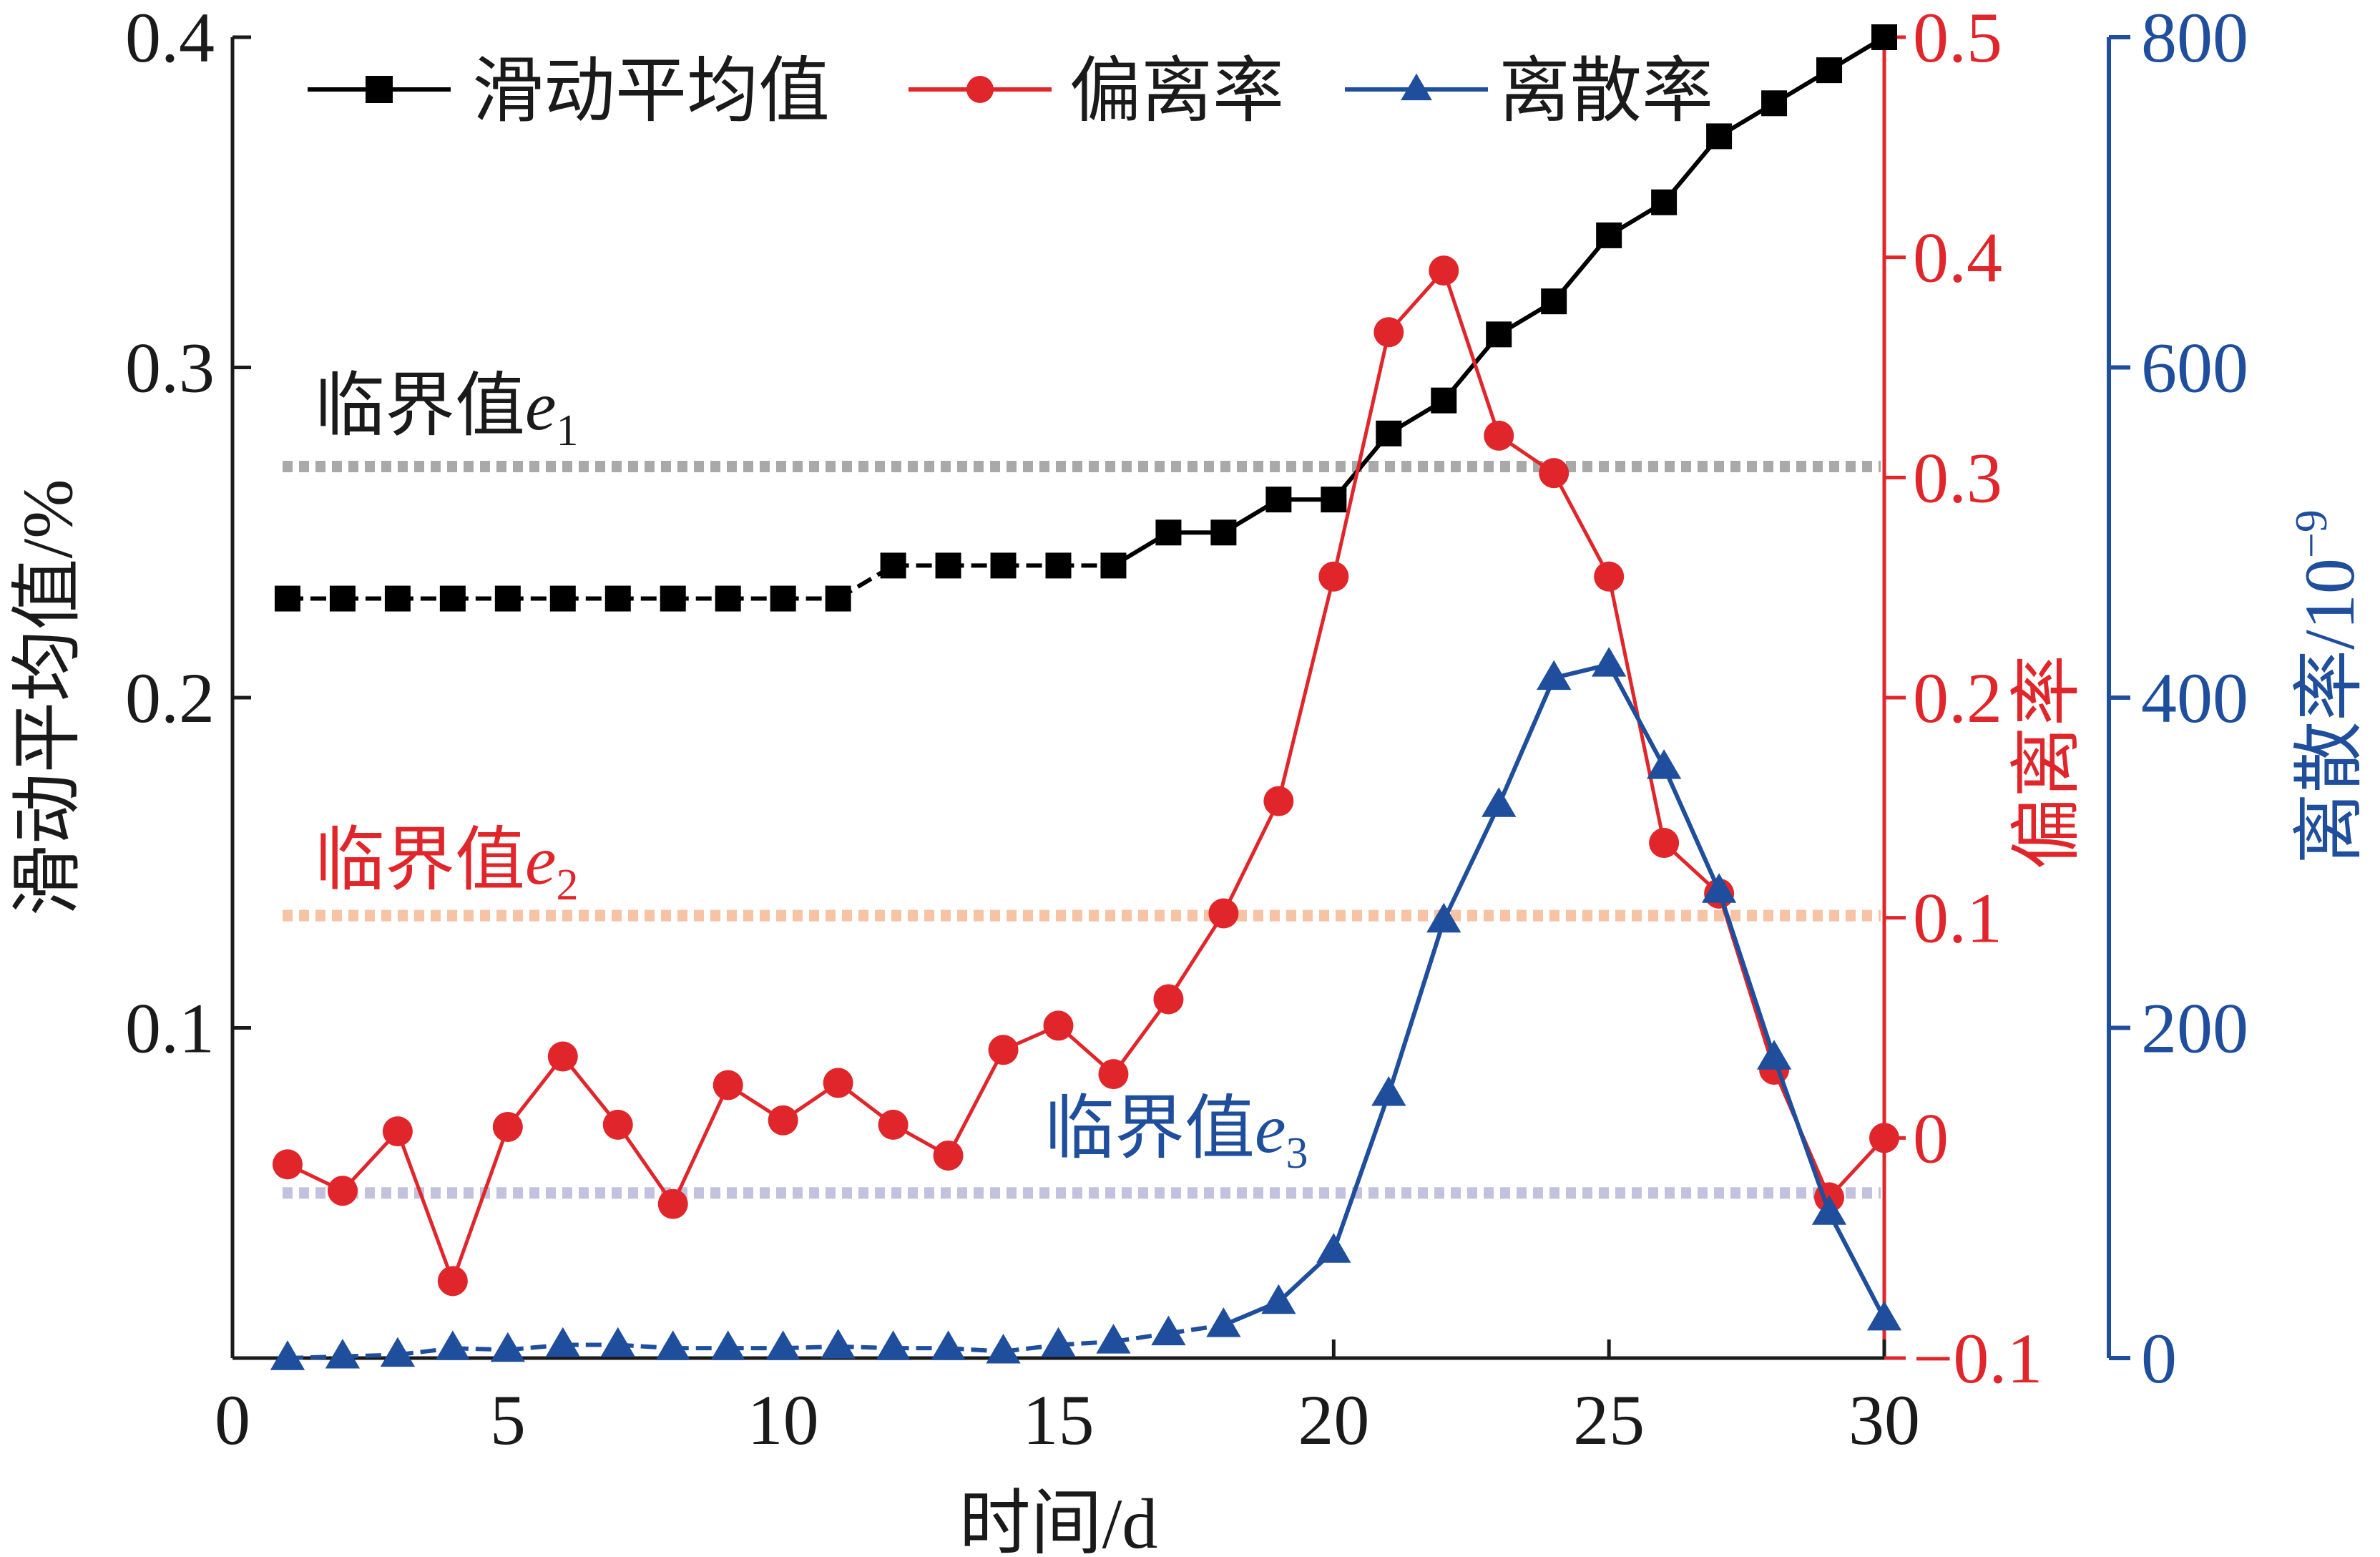 Image resolution: width=2380 pixels, height=1557 pixels. What do you see at coordinates (1058, 1518) in the screenshot?
I see `x-axis-title: 时间/d` at bounding box center [1058, 1518].